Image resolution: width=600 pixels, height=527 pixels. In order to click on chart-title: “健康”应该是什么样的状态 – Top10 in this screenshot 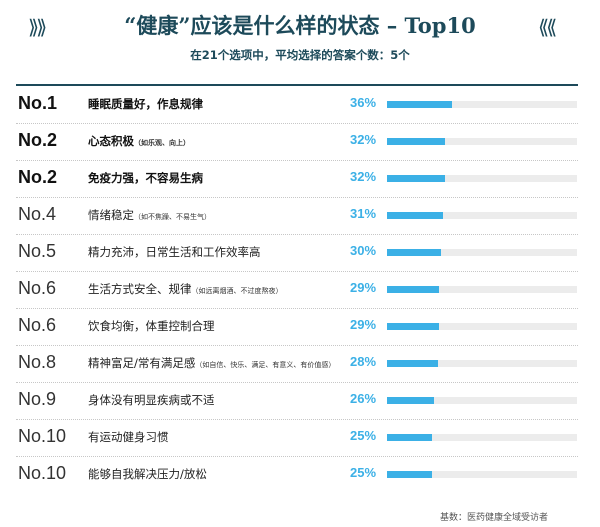, I will do `click(300, 25)`.